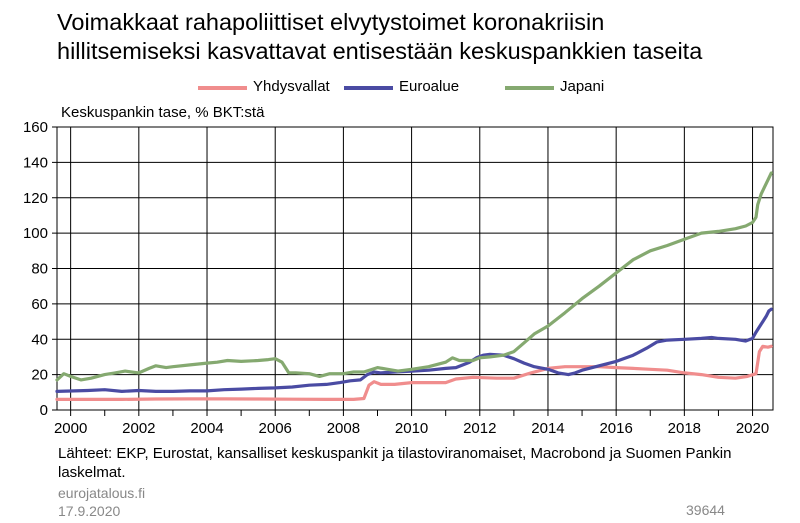 The image size is (800, 523). I want to click on y-tick-label-100: 100, so click(35, 233).